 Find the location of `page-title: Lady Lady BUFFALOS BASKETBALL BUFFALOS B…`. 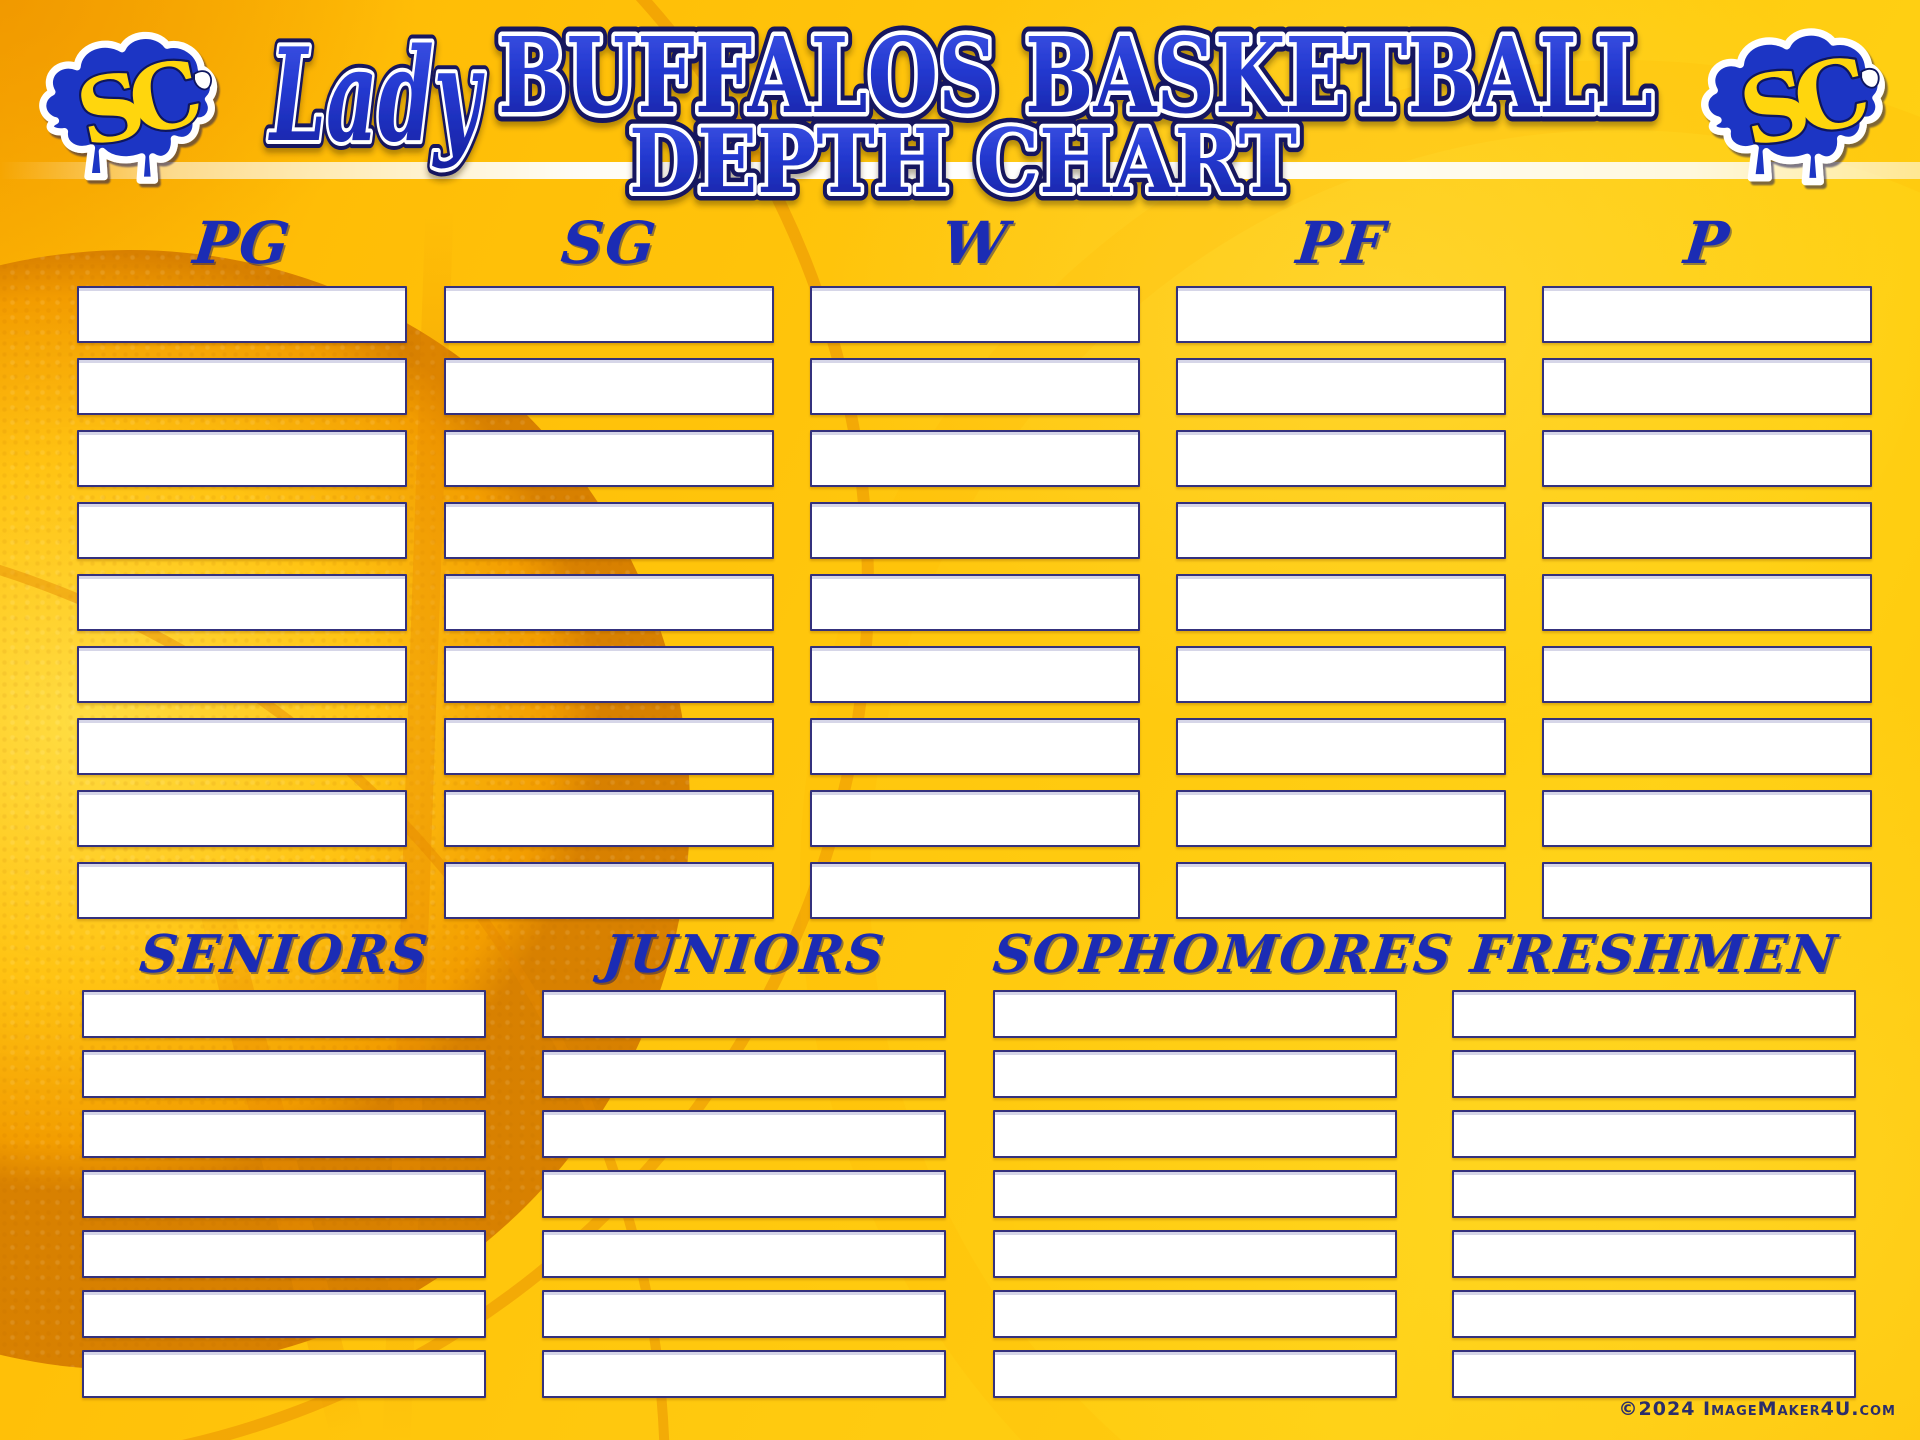

page-title: Lady Lady BUFFALOS BASKETBALL BUFFALOS B… is located at coordinates (961, 110).